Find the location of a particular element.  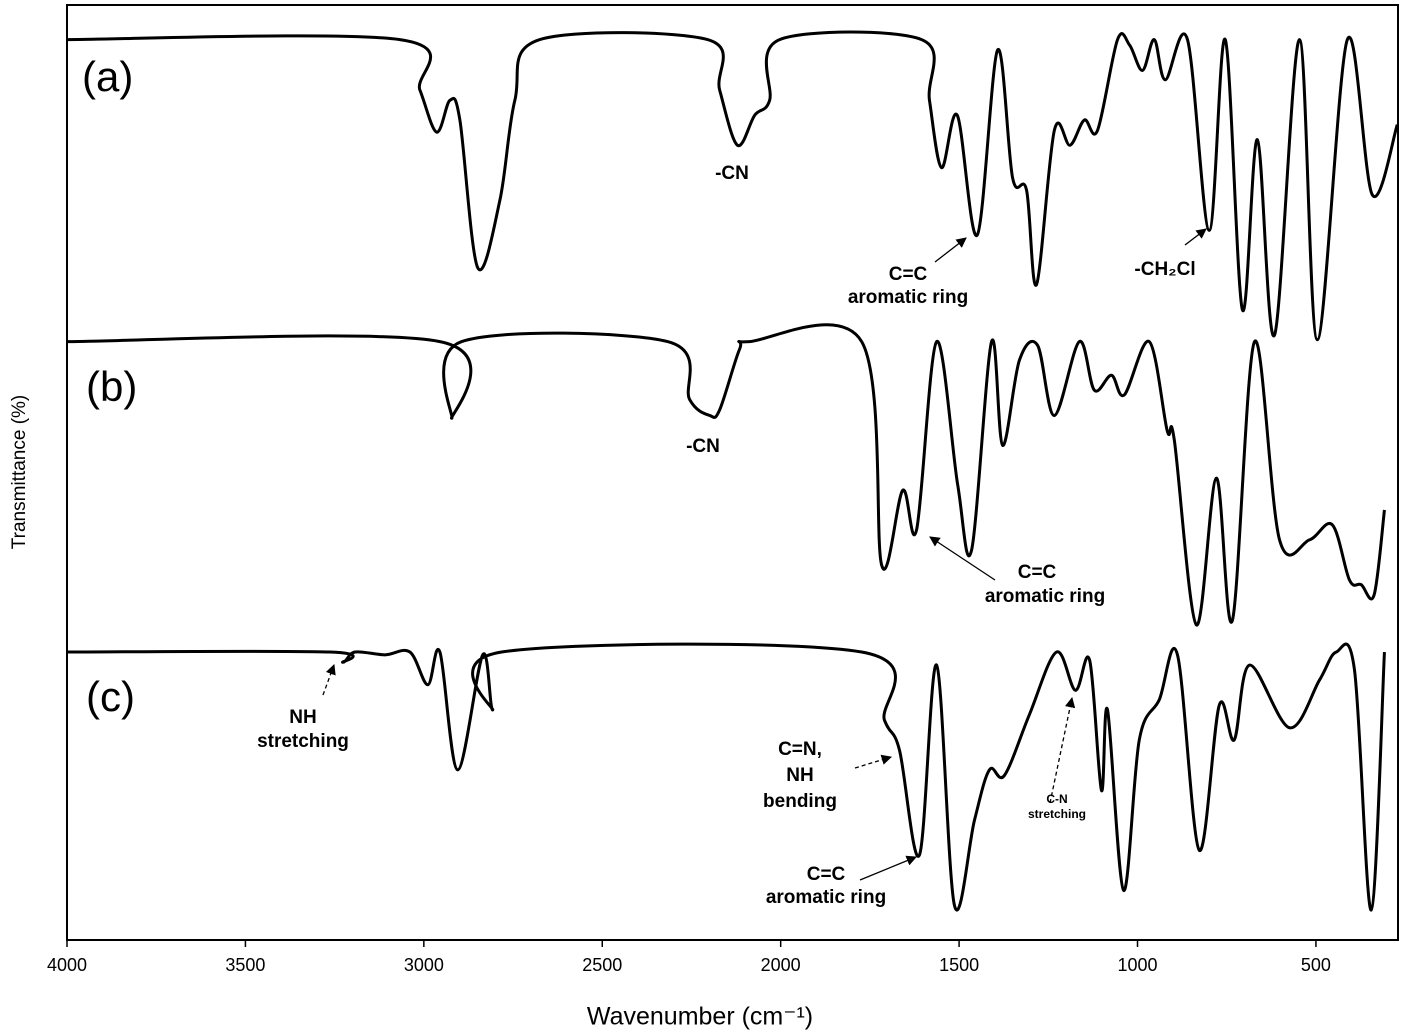

annotation: C-N is located at coordinates (1056, 799).